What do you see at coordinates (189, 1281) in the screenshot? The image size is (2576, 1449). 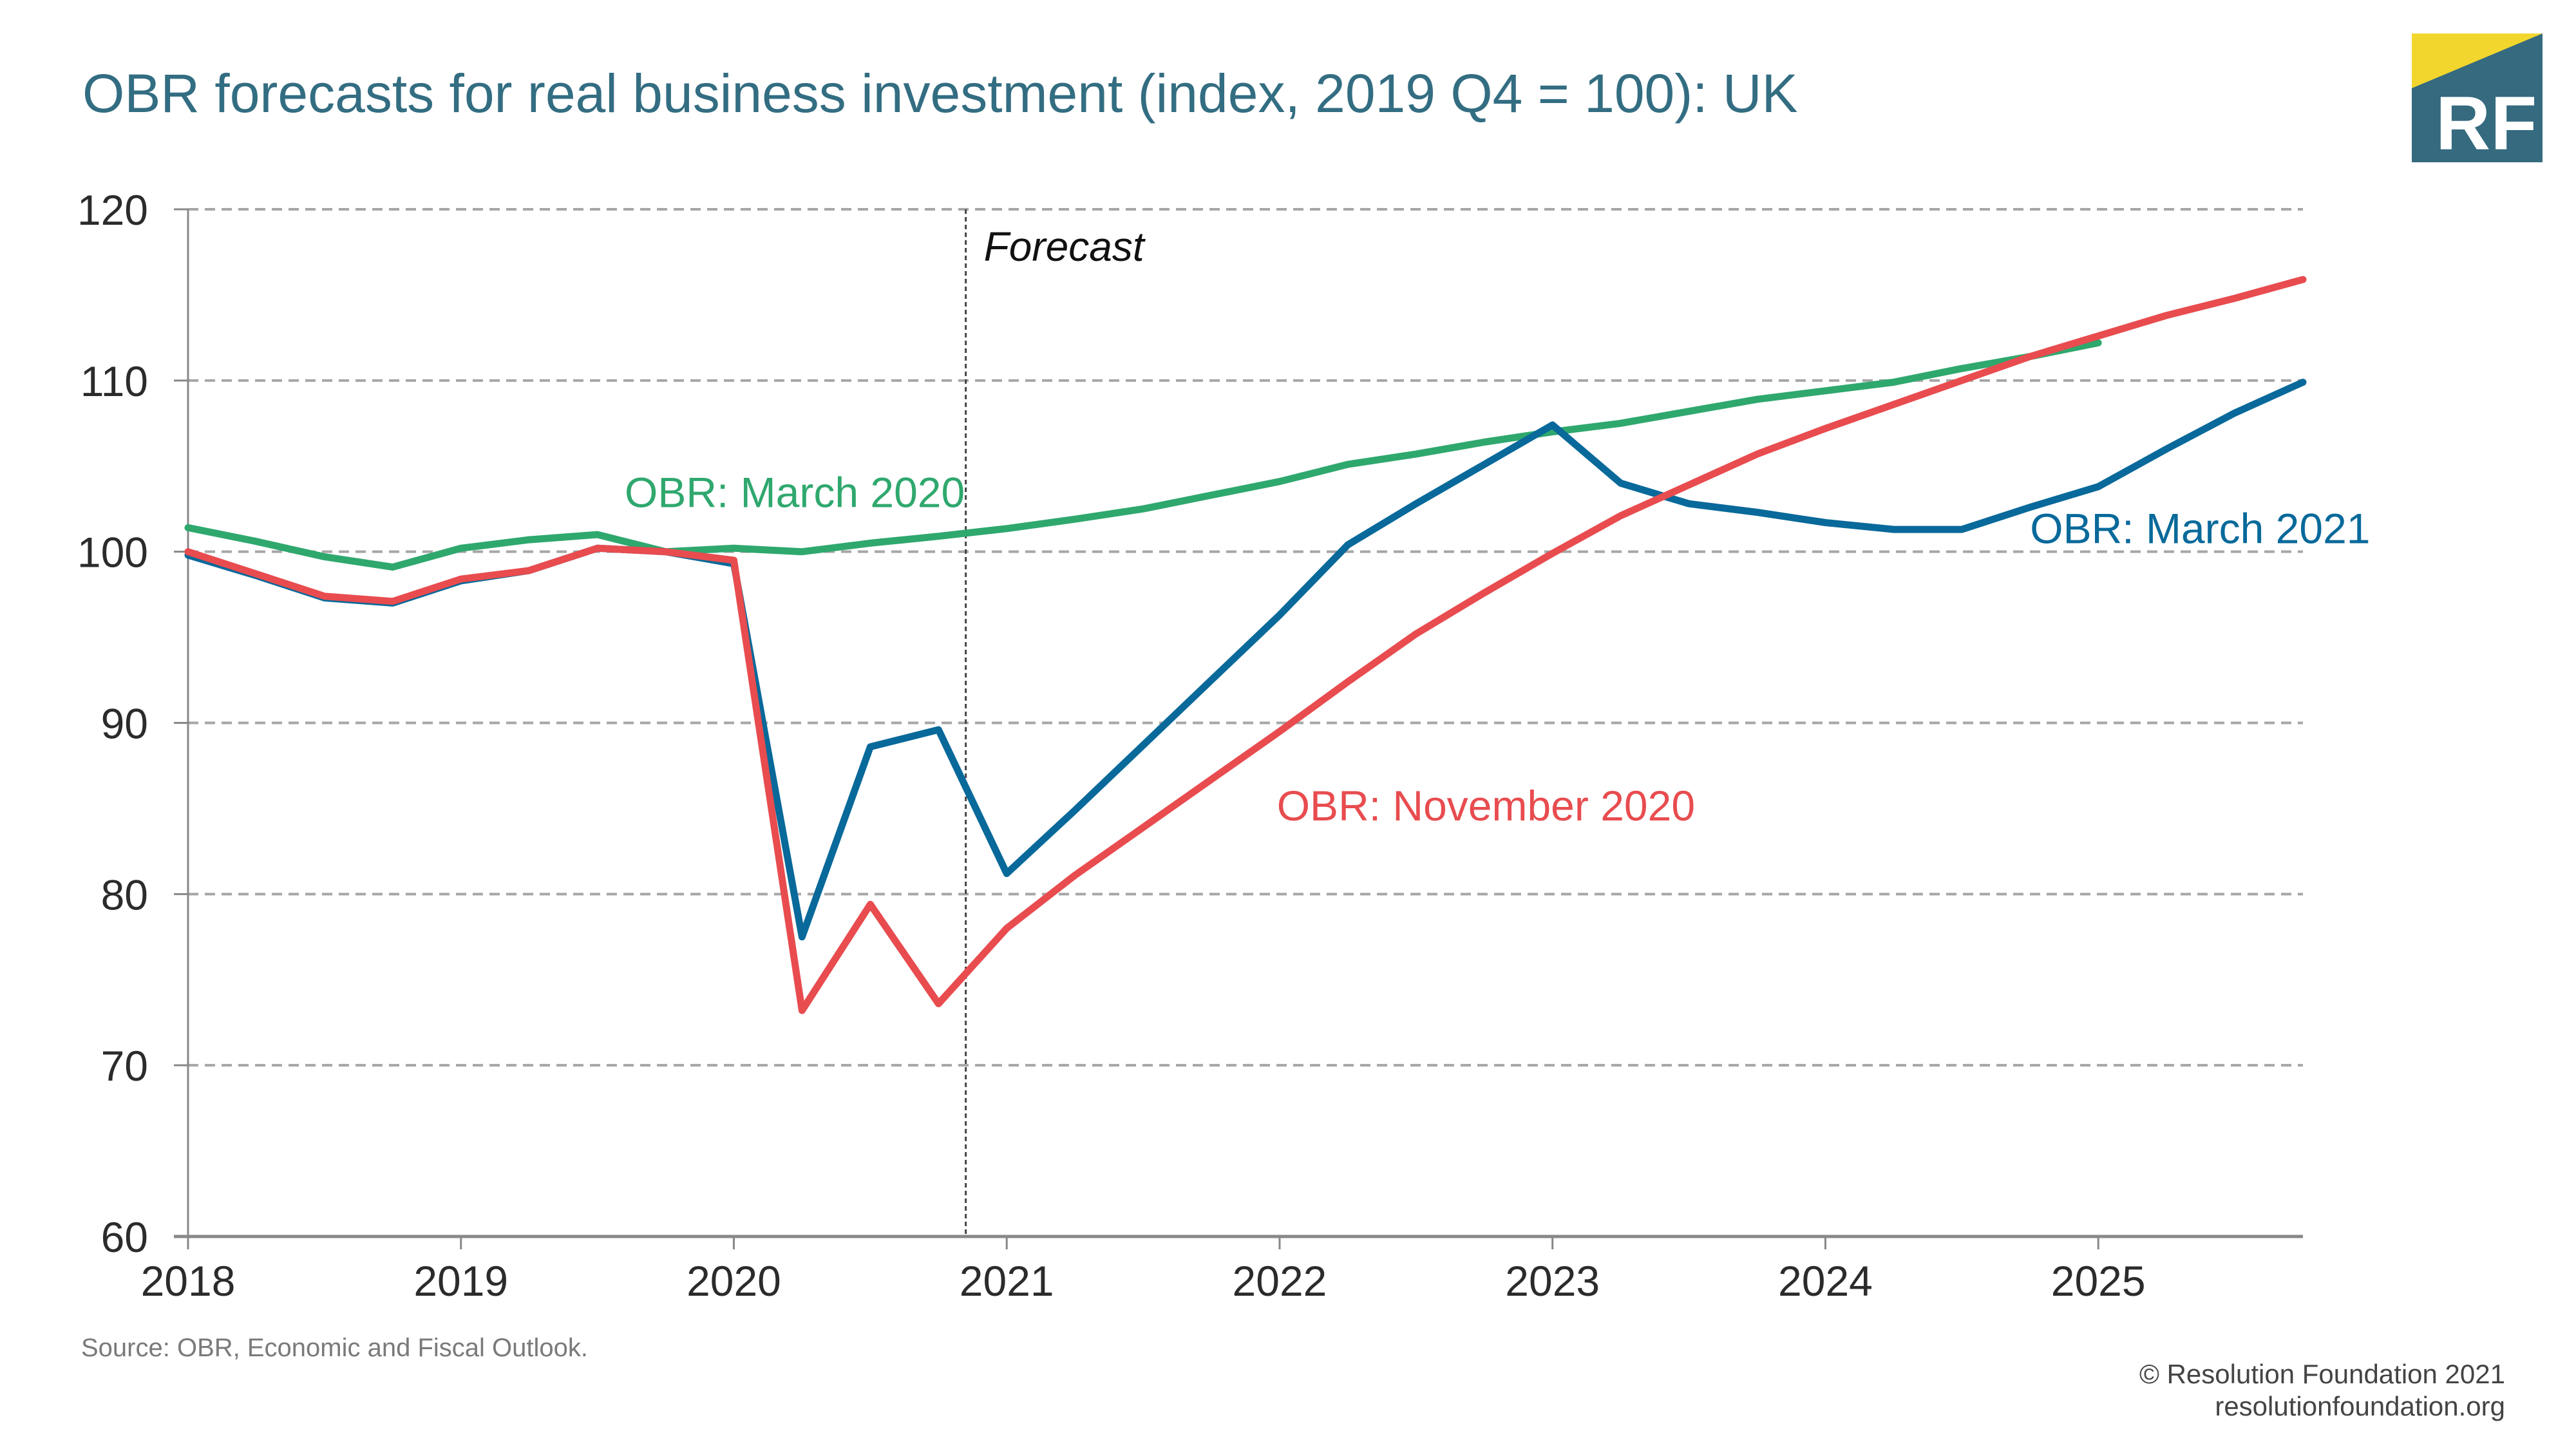 I see `x-tick-label: 2018` at bounding box center [189, 1281].